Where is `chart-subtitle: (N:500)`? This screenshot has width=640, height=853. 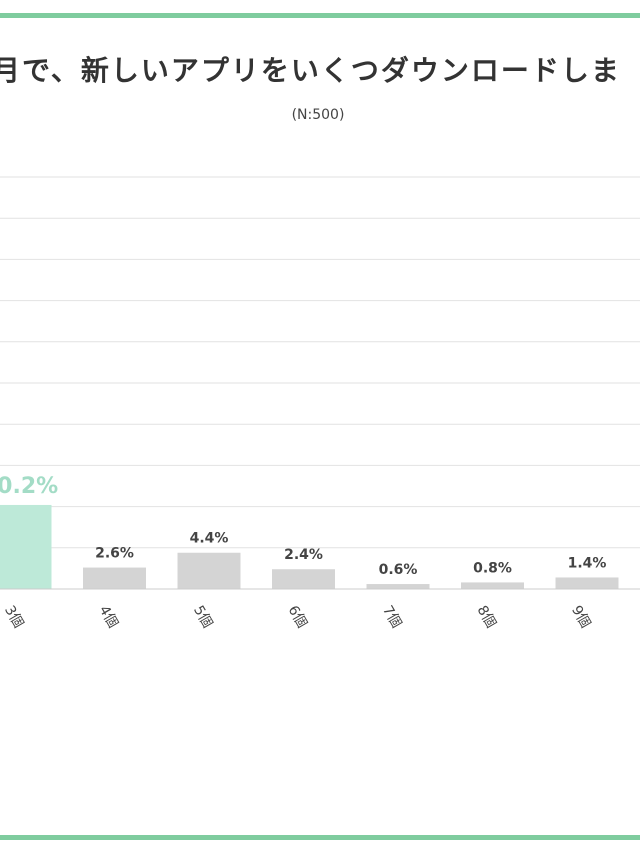
chart-subtitle: (N:500) is located at coordinates (318, 115).